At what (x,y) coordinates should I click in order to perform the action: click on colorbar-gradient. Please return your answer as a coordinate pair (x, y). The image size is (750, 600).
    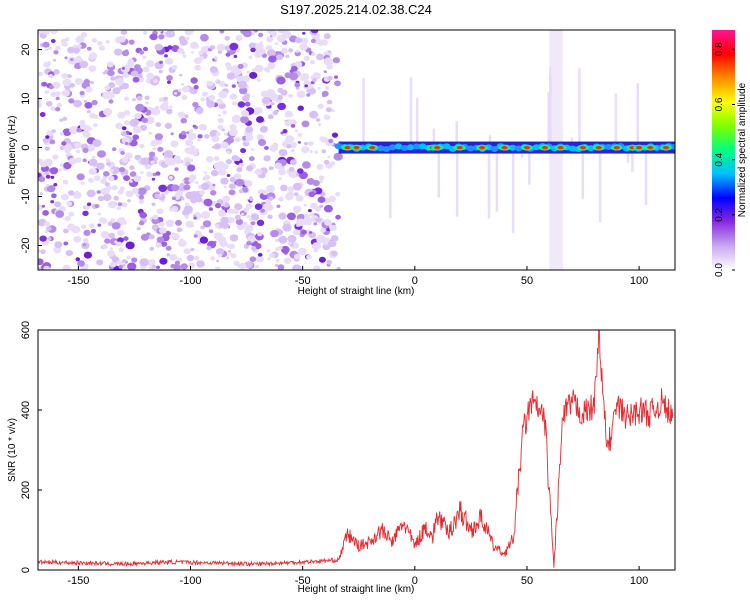
    Looking at the image, I should click on (723, 150).